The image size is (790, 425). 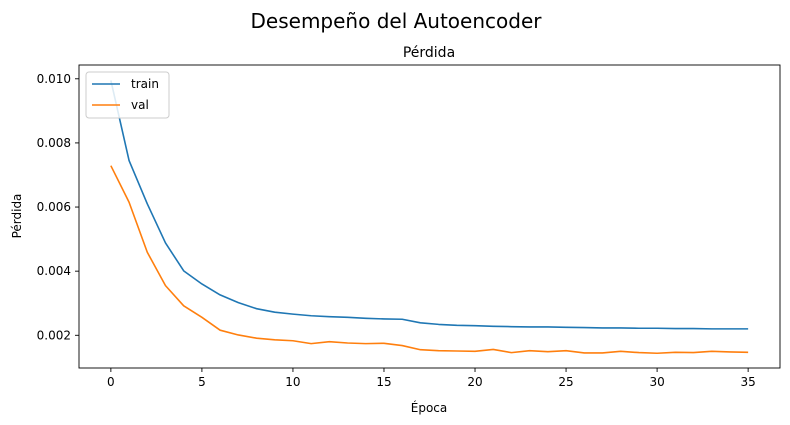 I want to click on x-tick-label: 30, so click(x=656, y=382).